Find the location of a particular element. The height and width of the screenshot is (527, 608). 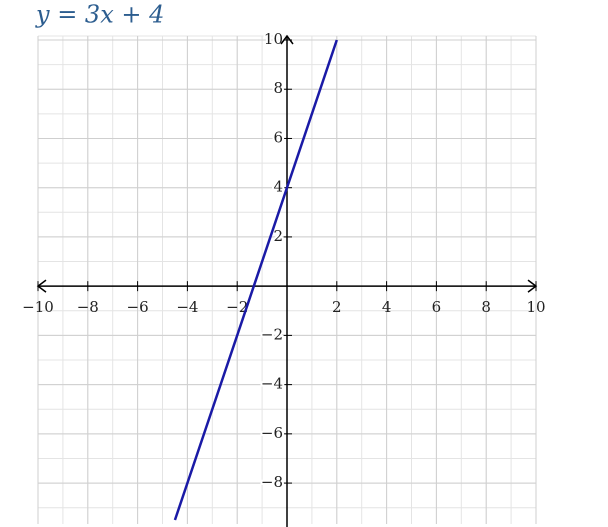

y-tick-label: −8 is located at coordinates (272, 482).